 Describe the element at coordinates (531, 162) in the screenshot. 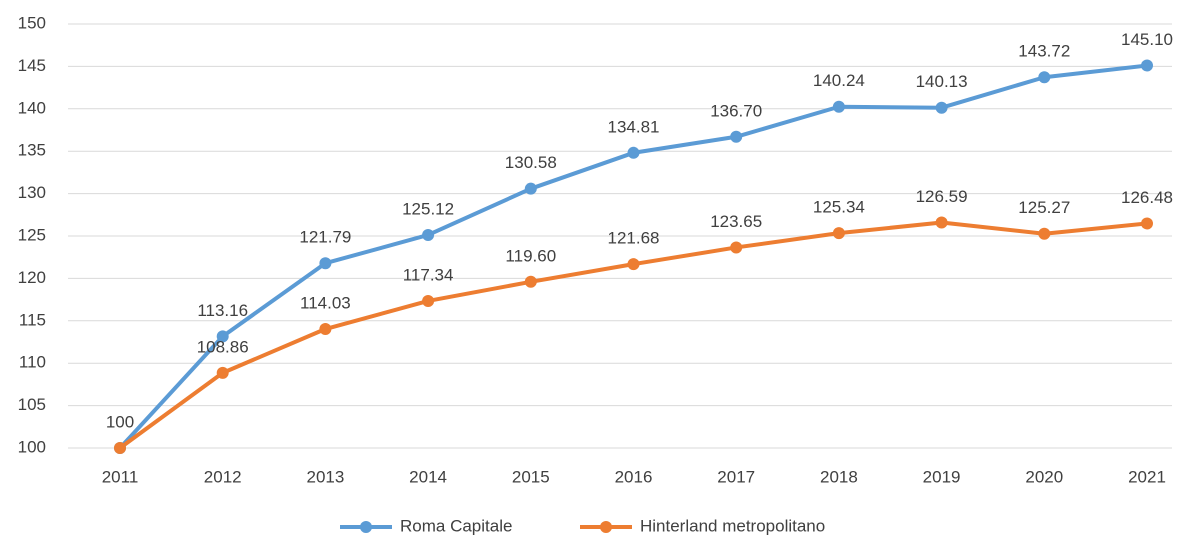

I see `data-label: 130.58` at that location.